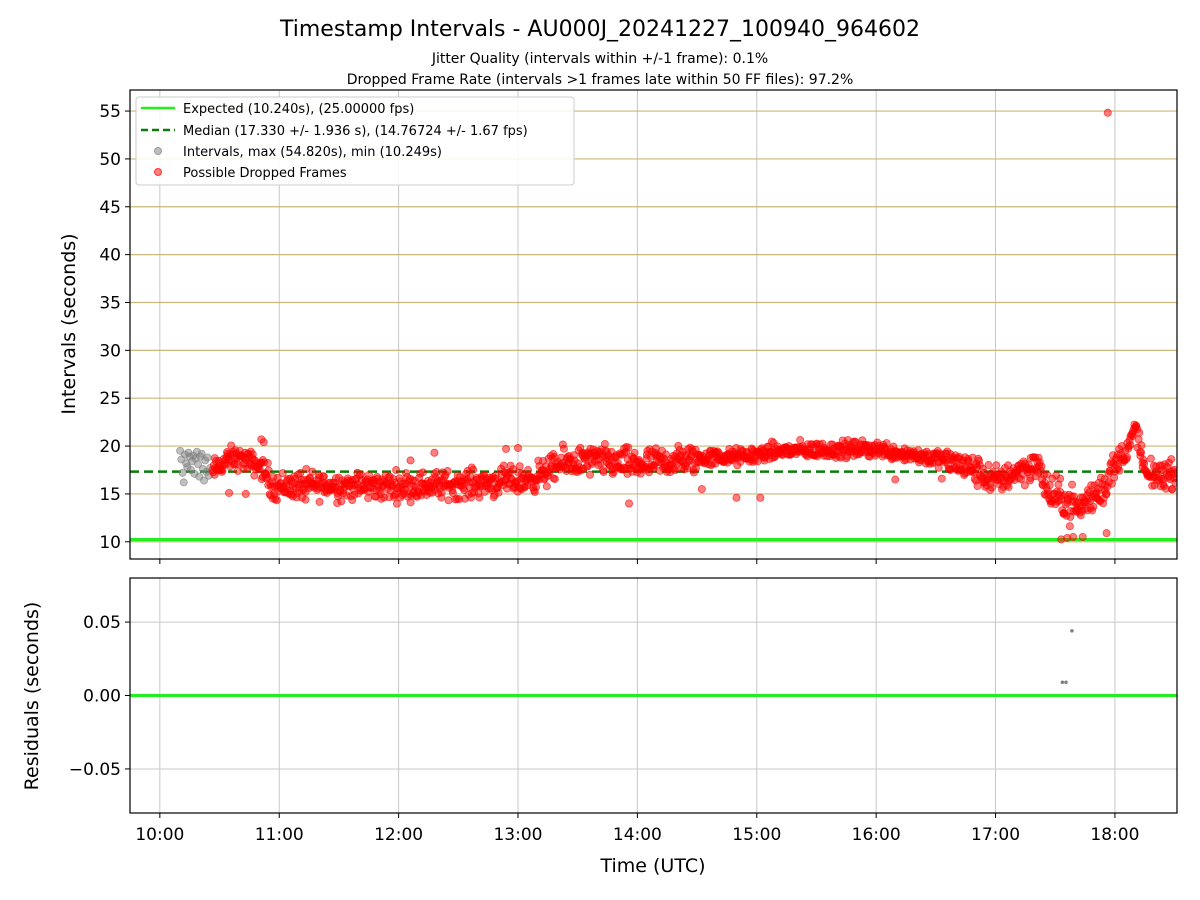 Image resolution: width=1200 pixels, height=900 pixels. What do you see at coordinates (265, 173) in the screenshot?
I see `legend-dropped-label: Possible Dropped Frames` at bounding box center [265, 173].